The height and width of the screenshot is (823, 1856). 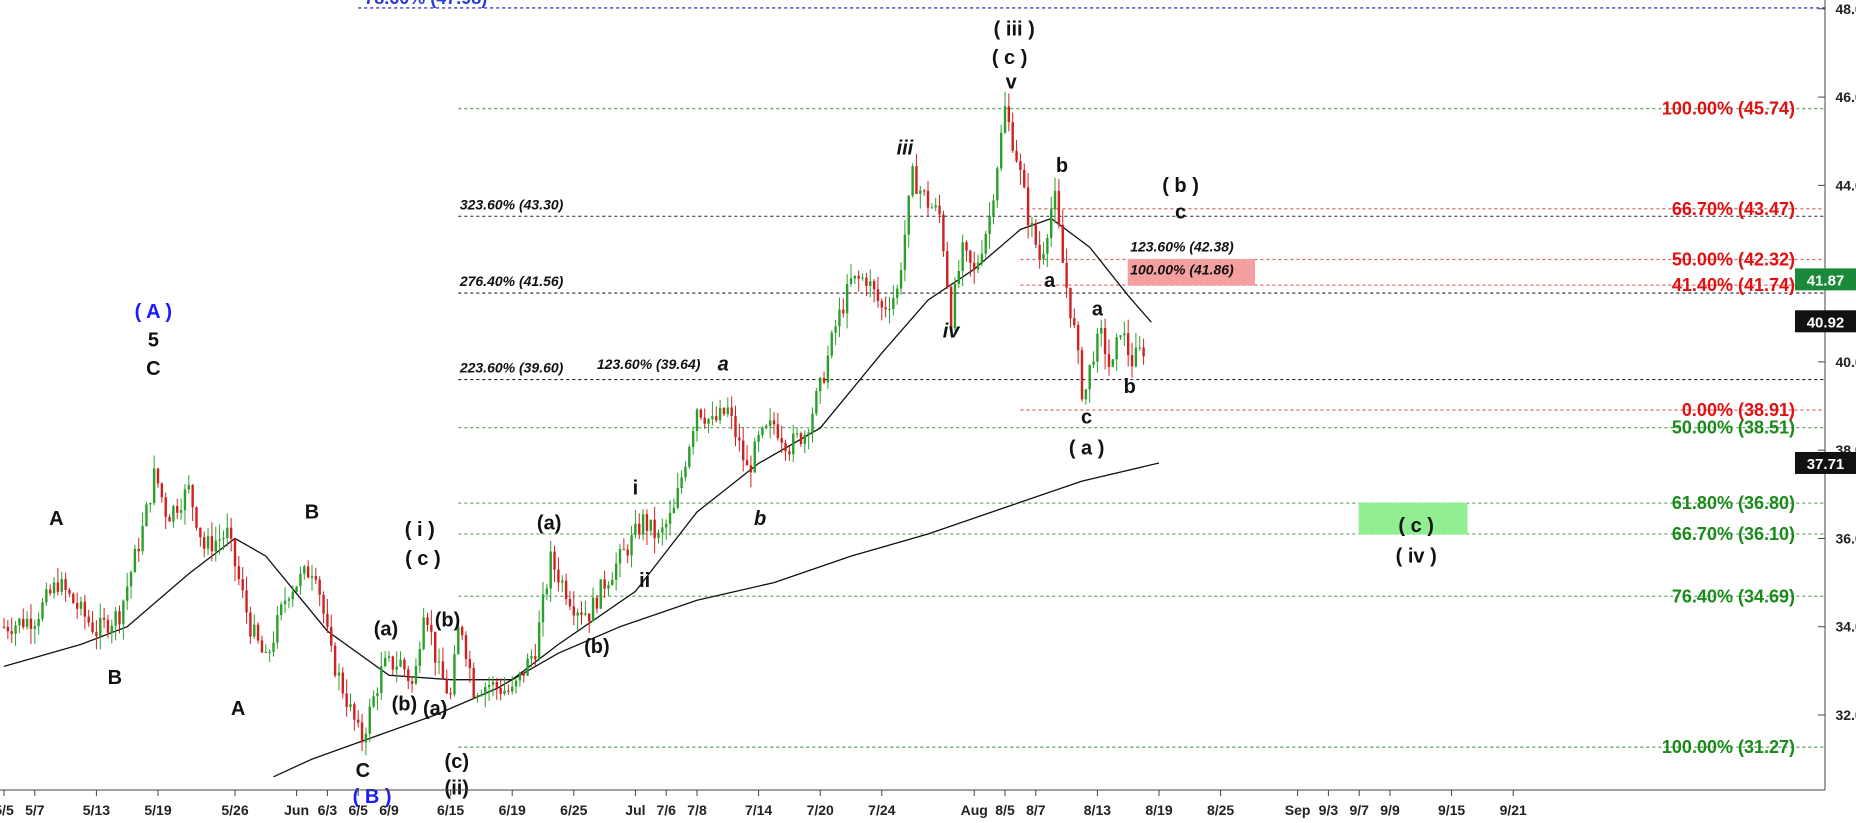 I want to click on x-tick-label: 8/5, so click(x=1005, y=810).